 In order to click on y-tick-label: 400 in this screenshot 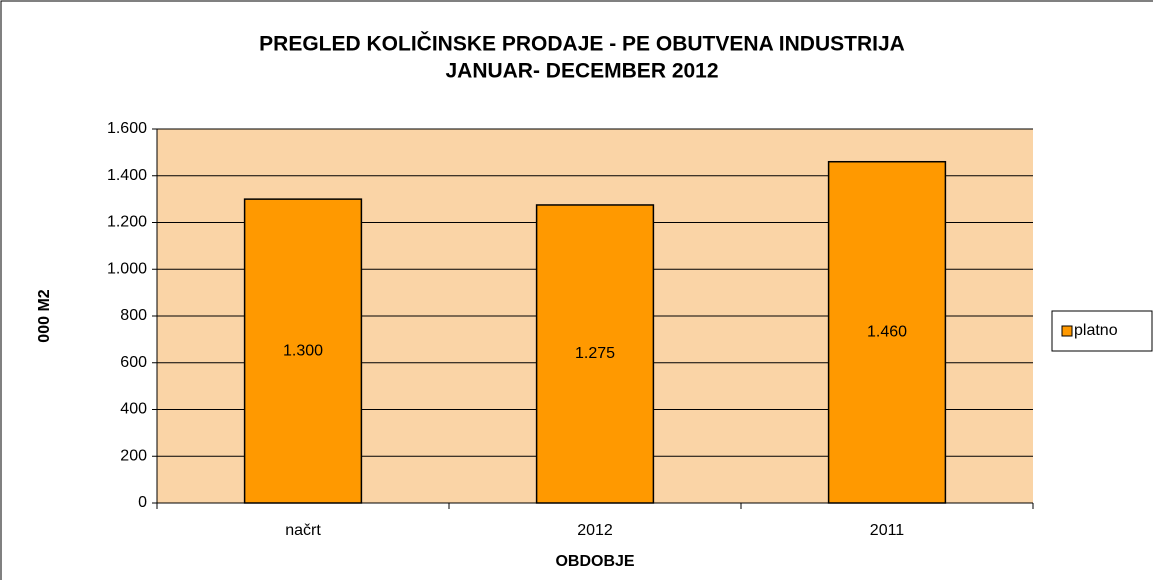, I will do `click(133, 409)`.